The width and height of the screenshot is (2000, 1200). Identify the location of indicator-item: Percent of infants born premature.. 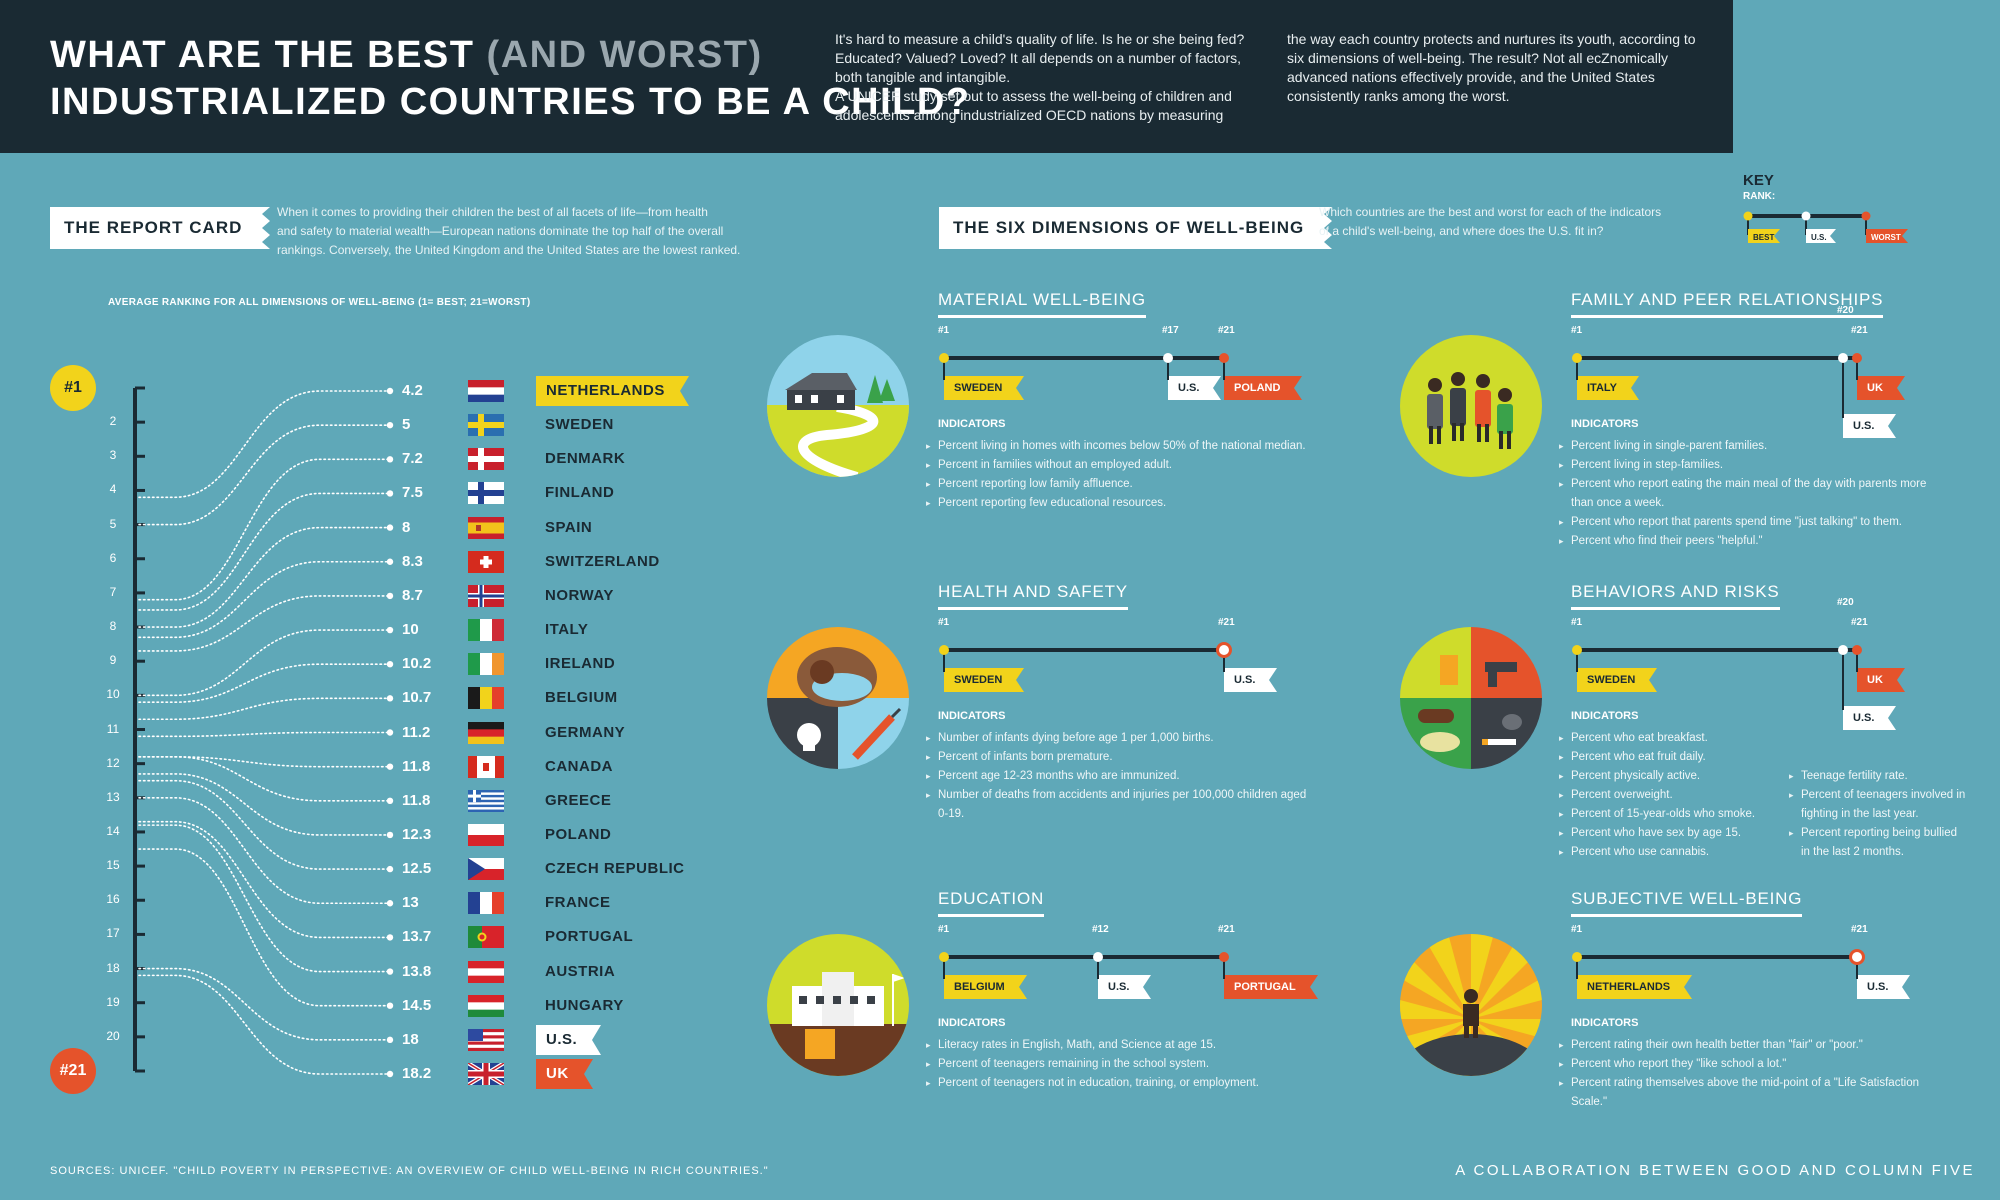
(1121, 757).